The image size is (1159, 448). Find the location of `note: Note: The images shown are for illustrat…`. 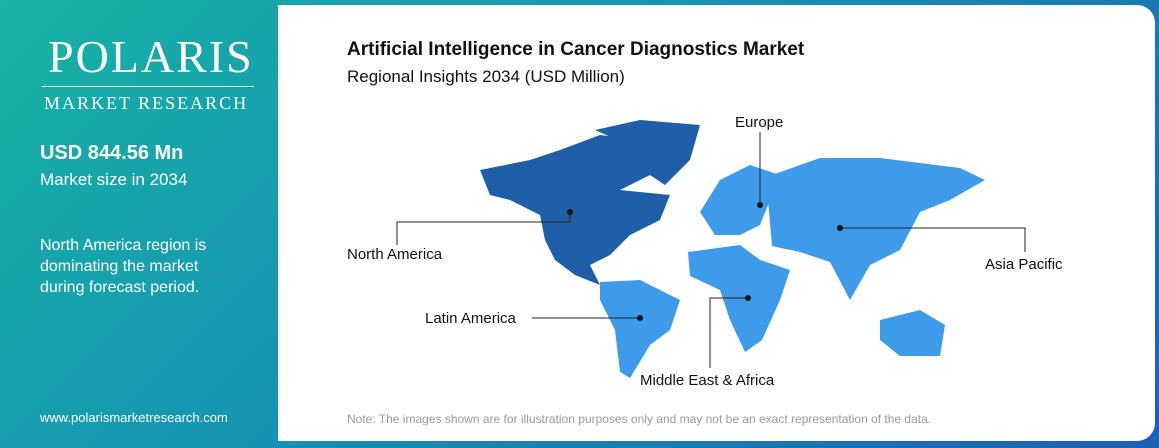

note: Note: The images shown are for illustrat… is located at coordinates (639, 419).